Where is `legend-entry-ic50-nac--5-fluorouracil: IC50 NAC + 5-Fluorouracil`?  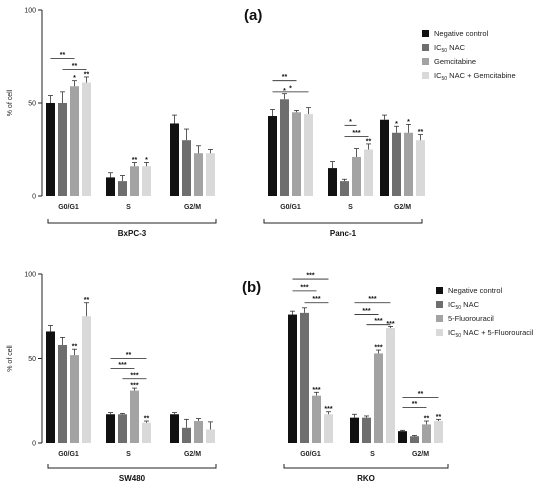
legend-entry-ic50-nac--5-fluorouracil: IC50 NAC + 5-Fluorouracil is located at coordinates (491, 333).